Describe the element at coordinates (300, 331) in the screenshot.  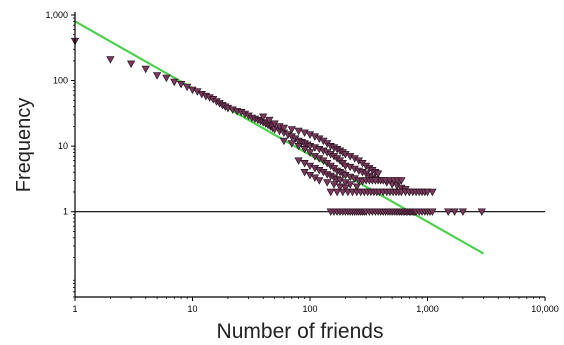
I see `x-axis-title: Number of friends` at that location.